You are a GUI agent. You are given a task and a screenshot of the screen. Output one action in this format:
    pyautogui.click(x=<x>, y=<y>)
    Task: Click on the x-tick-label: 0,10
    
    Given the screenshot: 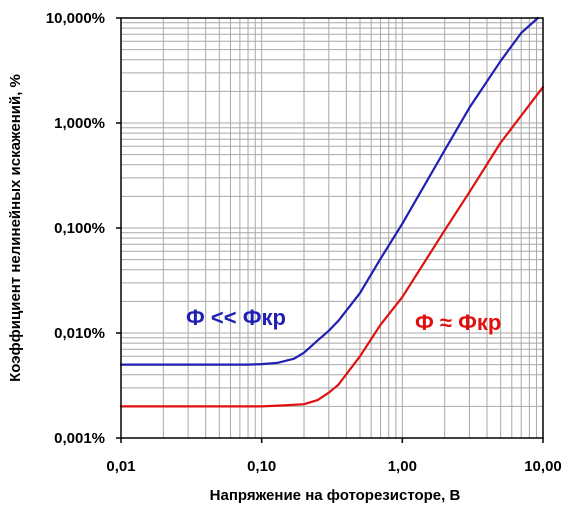 What is the action you would take?
    pyautogui.click(x=261, y=466)
    